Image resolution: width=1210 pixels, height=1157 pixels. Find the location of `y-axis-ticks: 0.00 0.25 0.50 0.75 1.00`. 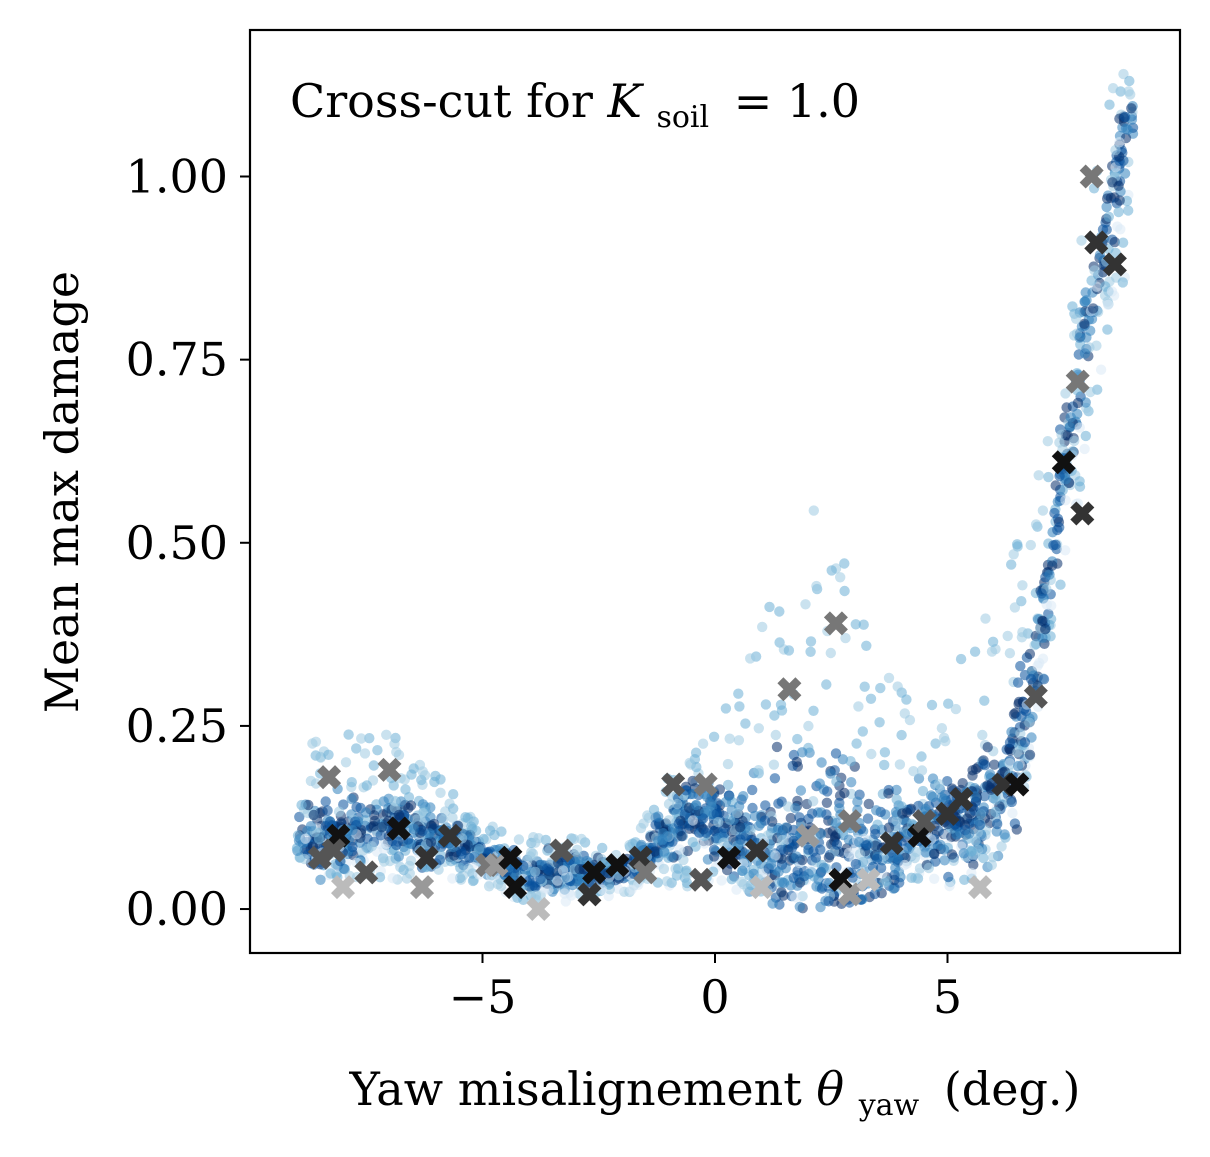

y-axis-ticks: 0.00 0.25 0.50 0.75 1.00 is located at coordinates (188, 543).